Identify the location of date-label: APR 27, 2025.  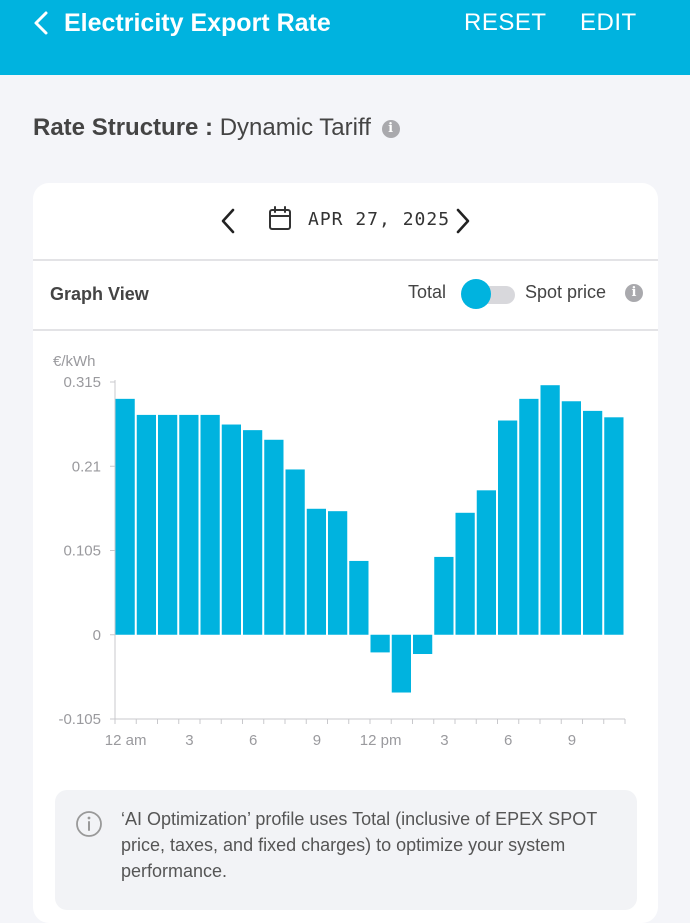
(379, 219).